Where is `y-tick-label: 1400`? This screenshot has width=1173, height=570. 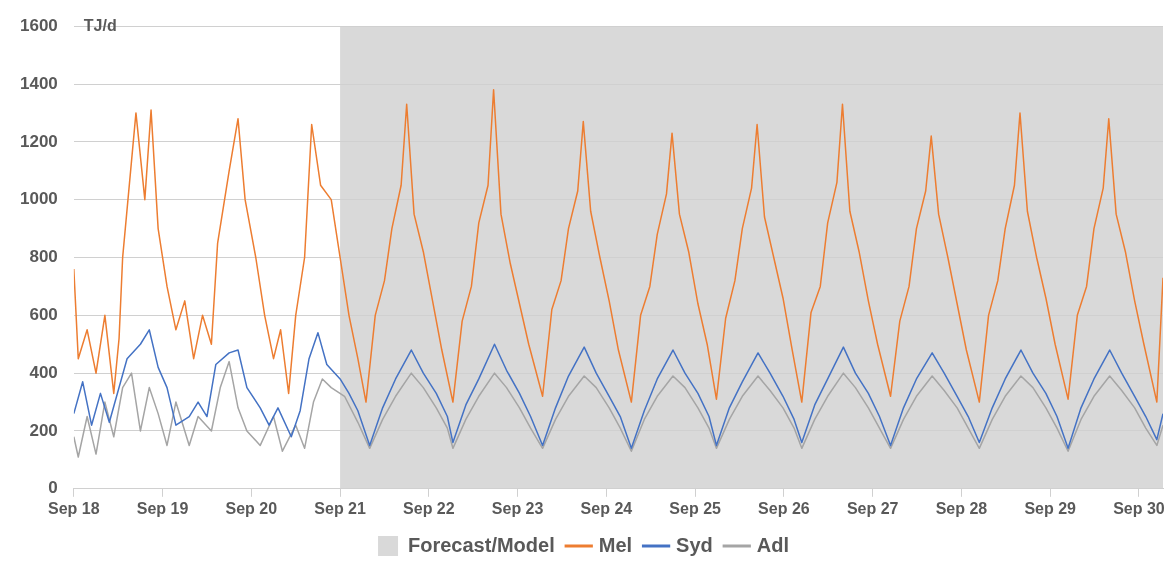
y-tick-label: 1400 is located at coordinates (38, 83).